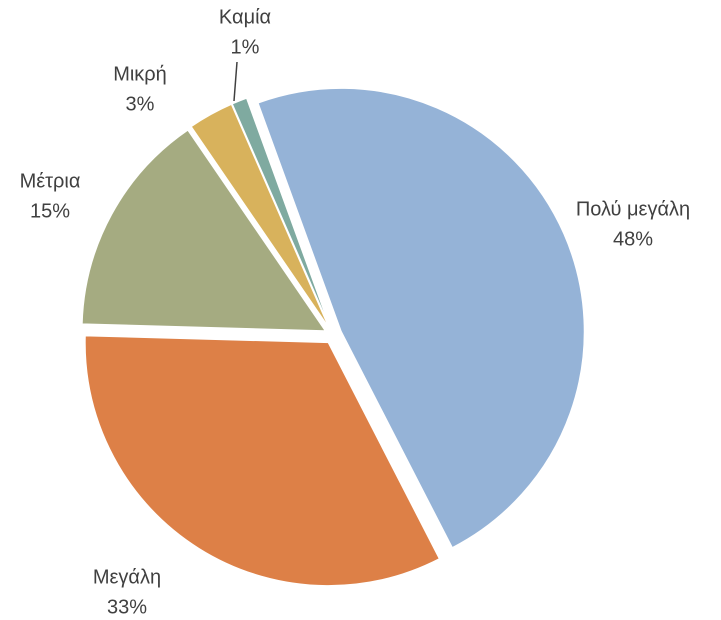 This screenshot has width=721, height=620. What do you see at coordinates (50, 211) in the screenshot?
I see `slice-value-label: 15%` at bounding box center [50, 211].